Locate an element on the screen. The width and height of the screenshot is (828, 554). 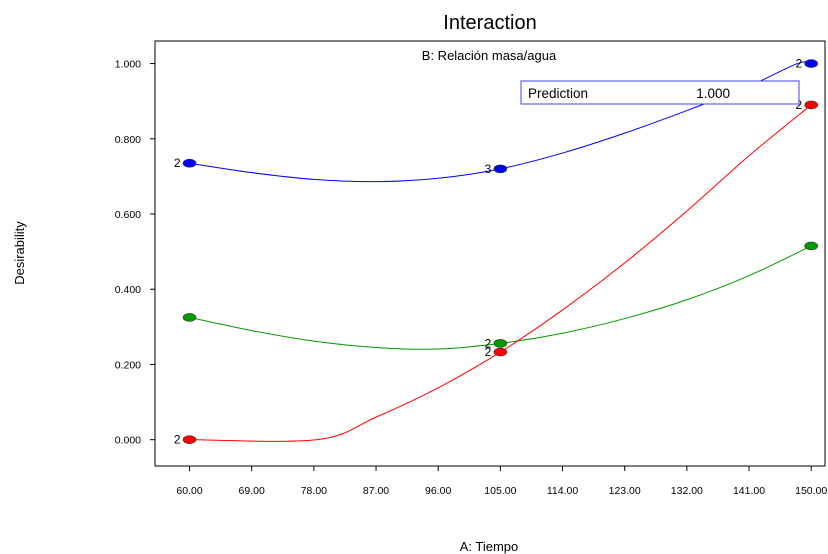
x-tick-label: 78.00 is located at coordinates (314, 491).